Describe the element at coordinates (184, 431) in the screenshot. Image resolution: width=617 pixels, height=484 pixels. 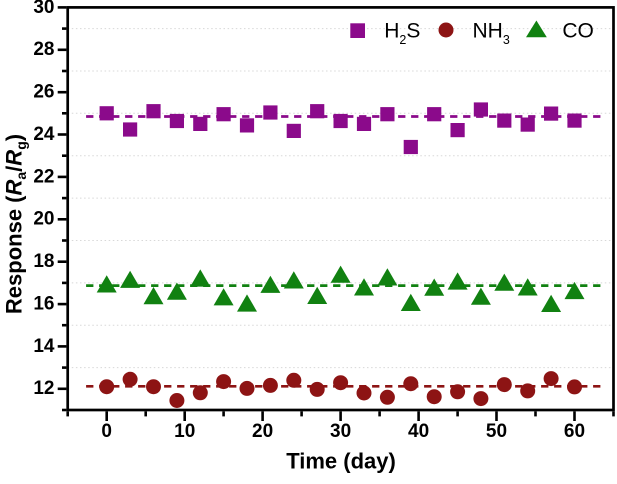
I see `svg-text: 10` at that location.